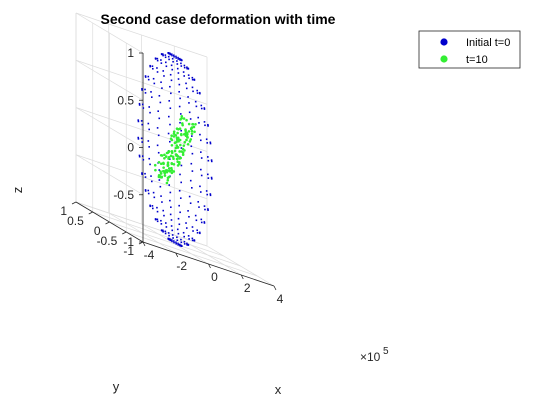 The width and height of the screenshot is (560, 420). What do you see at coordinates (469, 49) in the screenshot?
I see `legend: Initial t=0 t=10` at bounding box center [469, 49].